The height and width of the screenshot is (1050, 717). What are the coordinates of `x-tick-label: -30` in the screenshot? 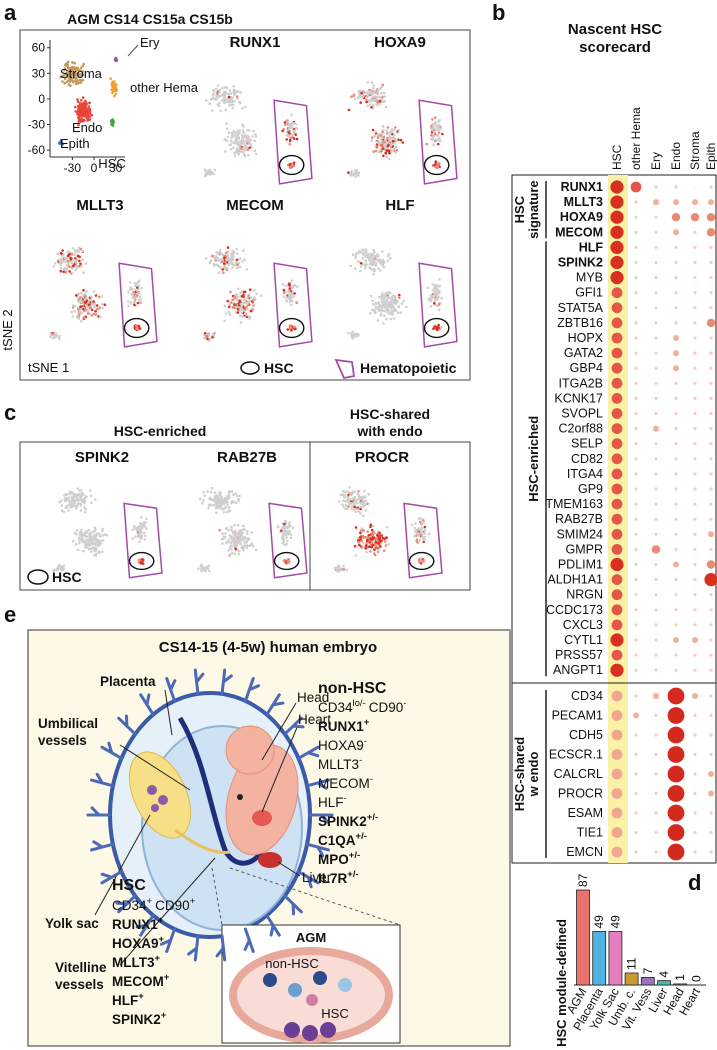 It's located at (73, 168).